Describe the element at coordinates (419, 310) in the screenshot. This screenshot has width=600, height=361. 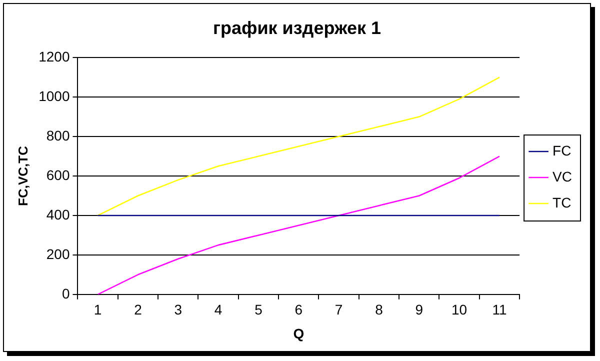
I see `x-tick-label: 9` at that location.